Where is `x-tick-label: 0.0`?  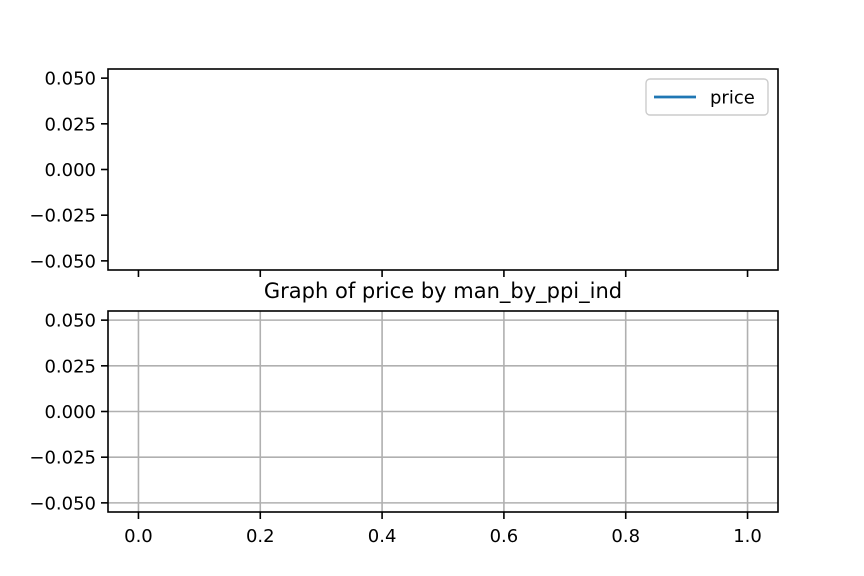
x-tick-label: 0.0 is located at coordinates (138, 536).